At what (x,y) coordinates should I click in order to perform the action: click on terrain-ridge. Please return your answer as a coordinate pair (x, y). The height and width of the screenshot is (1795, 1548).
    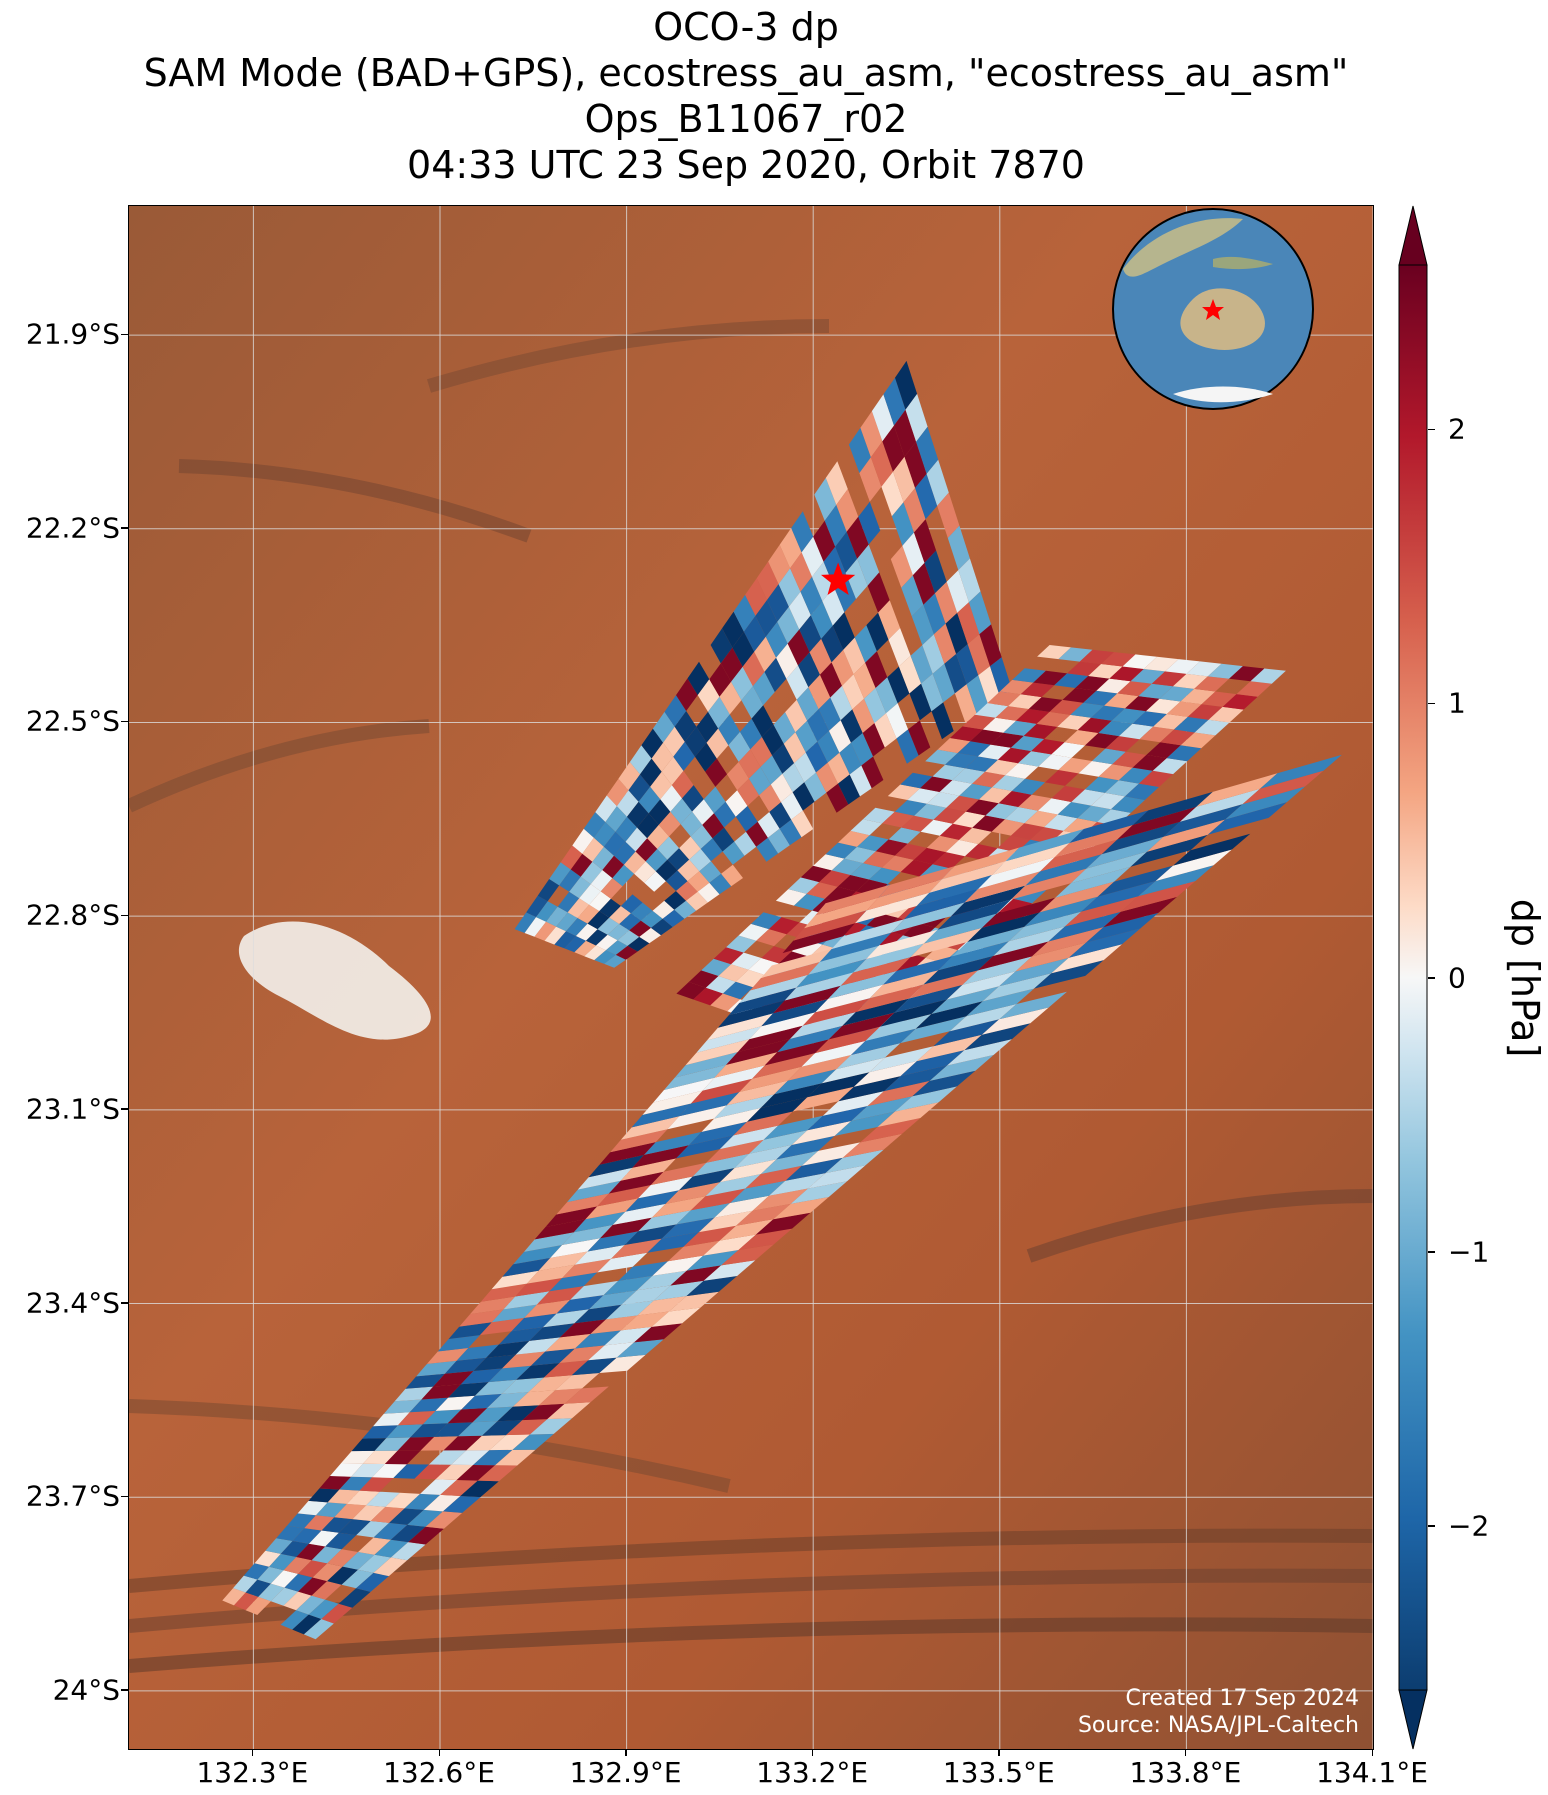
    Looking at the image, I should click on (628, 356).